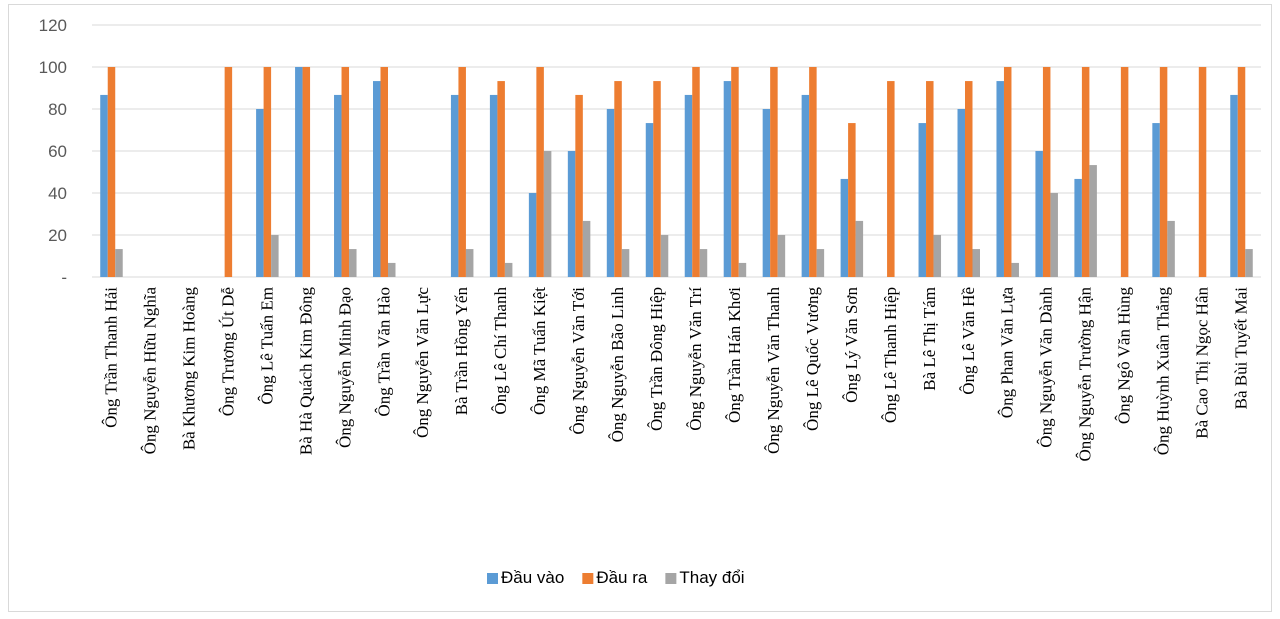  I want to click on x-tick-label: Bà Trần Hồng Yến, so click(461, 351).